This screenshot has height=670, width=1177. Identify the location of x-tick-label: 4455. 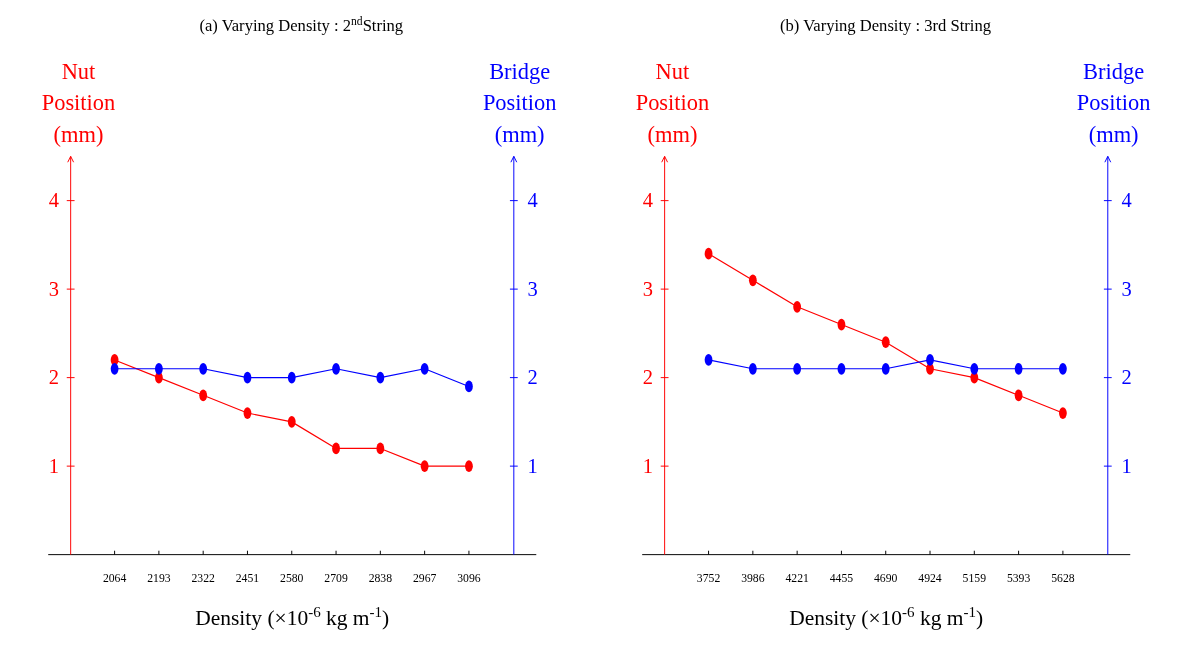
(841, 578).